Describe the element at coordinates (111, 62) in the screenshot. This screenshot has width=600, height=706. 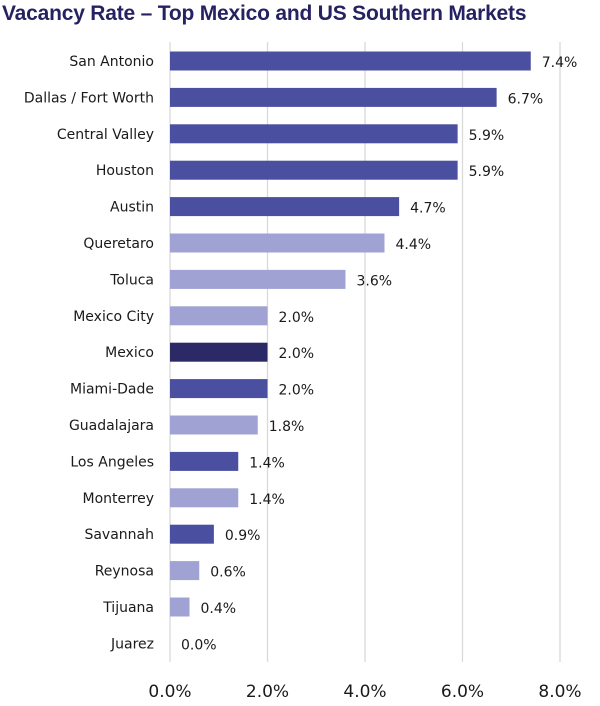
I see `category-label: San Antonio` at that location.